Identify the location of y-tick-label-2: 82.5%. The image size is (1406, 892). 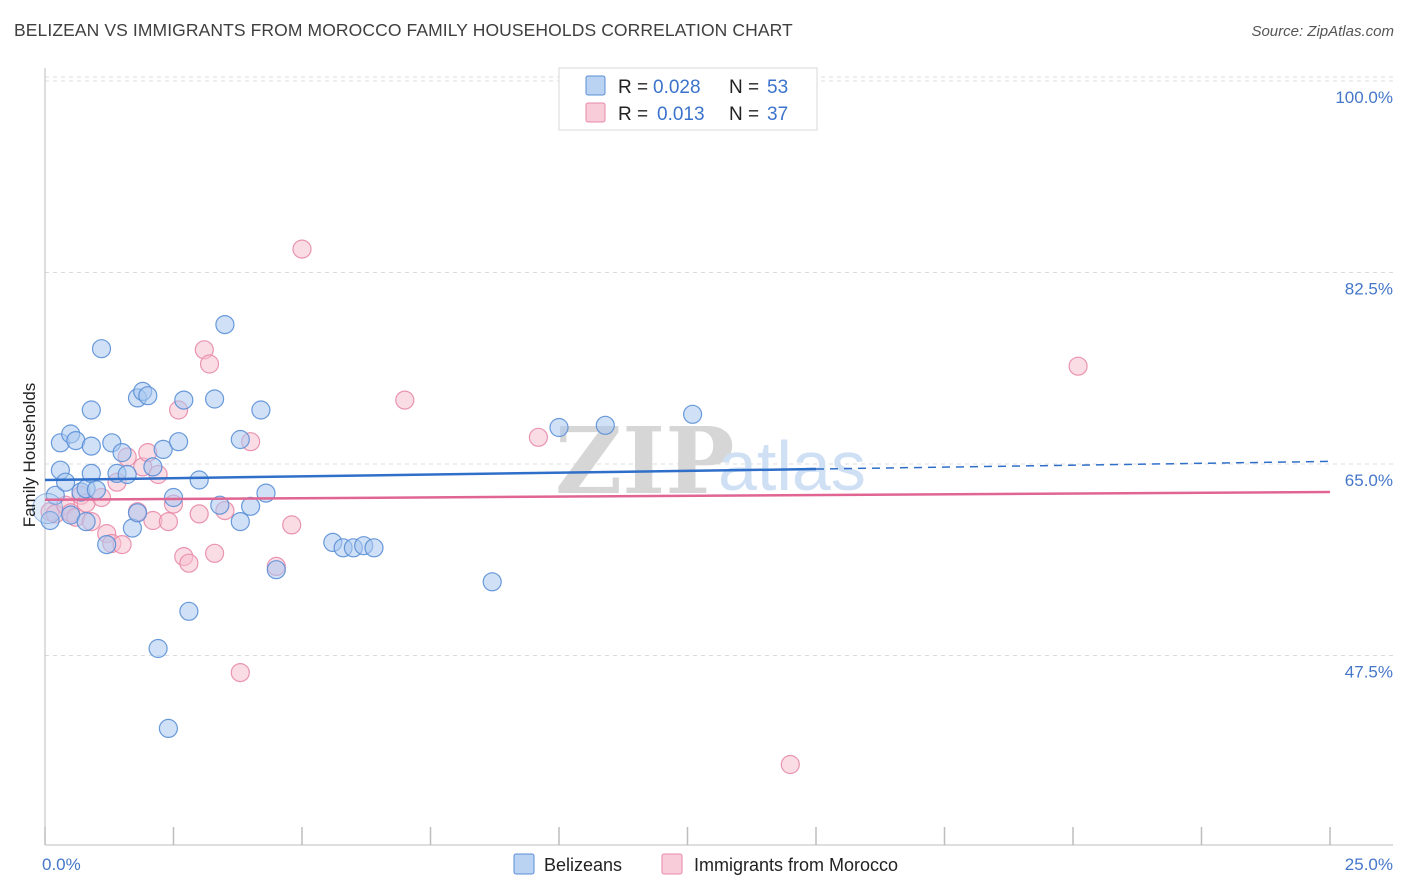
(1369, 289).